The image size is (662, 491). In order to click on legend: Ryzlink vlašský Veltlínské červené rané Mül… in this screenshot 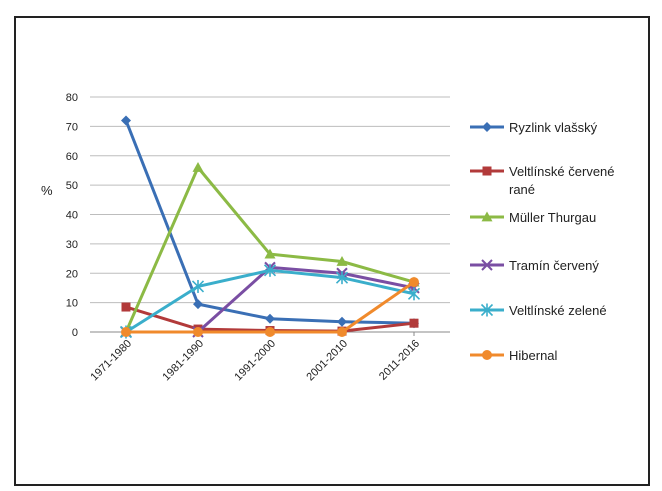, I will do `click(542, 241)`.